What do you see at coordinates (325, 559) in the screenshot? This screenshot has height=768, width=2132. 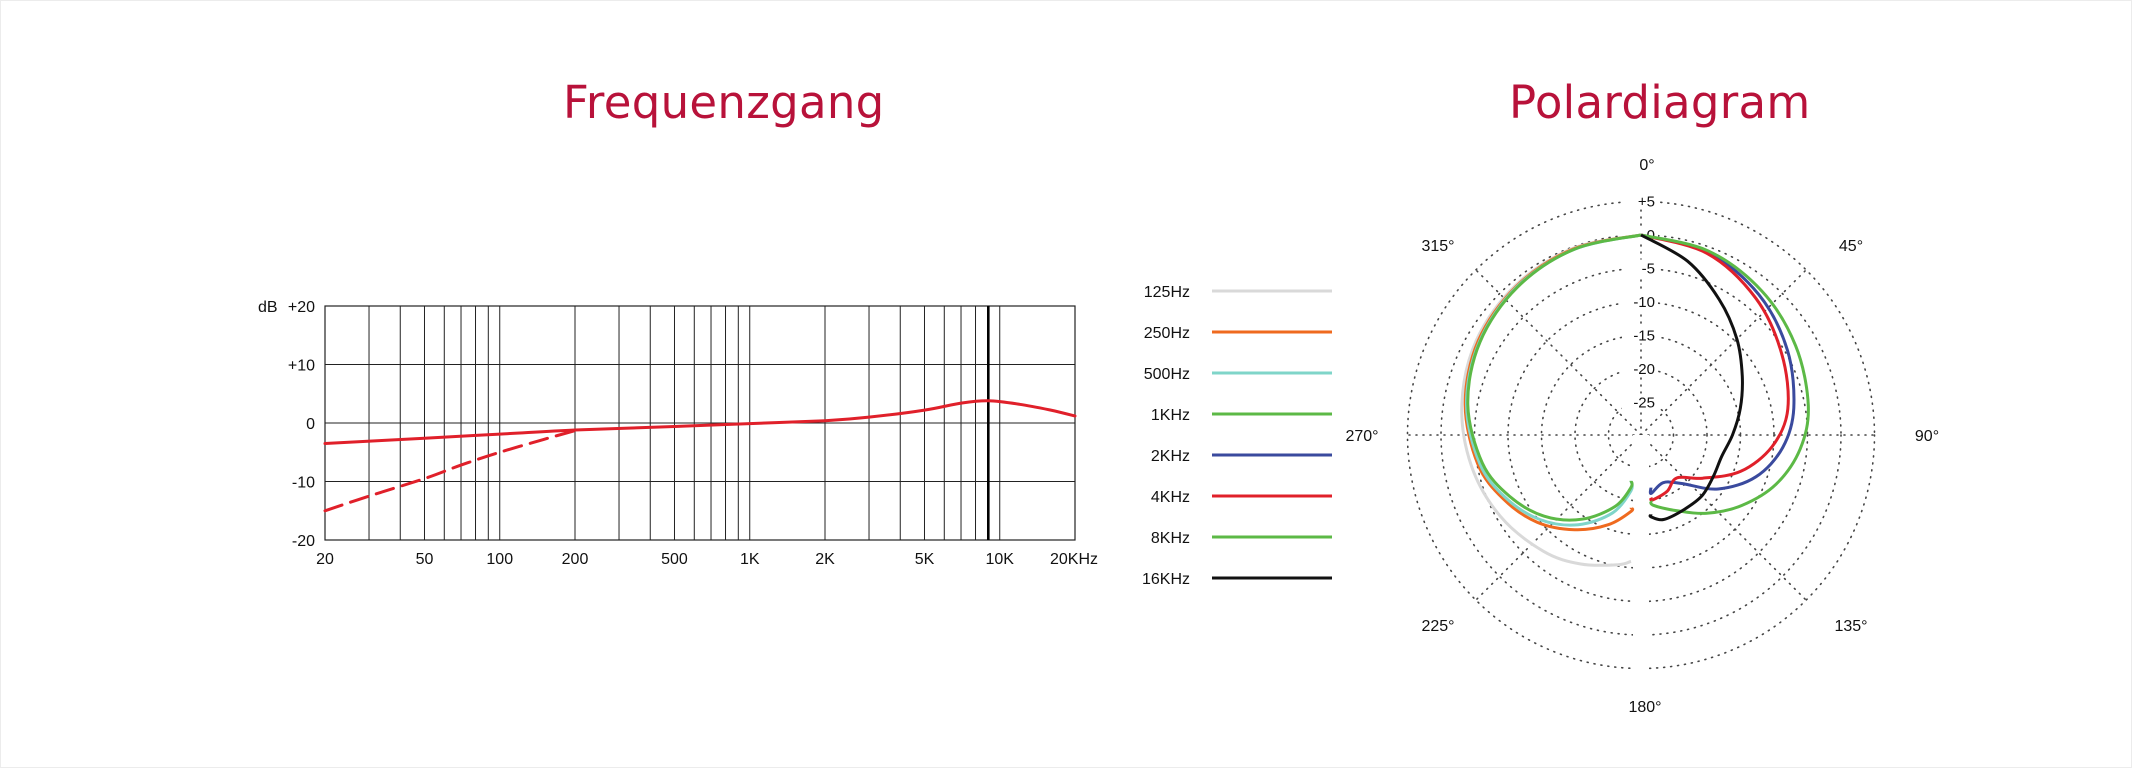 I see `freq-x-tick-label: 20` at bounding box center [325, 559].